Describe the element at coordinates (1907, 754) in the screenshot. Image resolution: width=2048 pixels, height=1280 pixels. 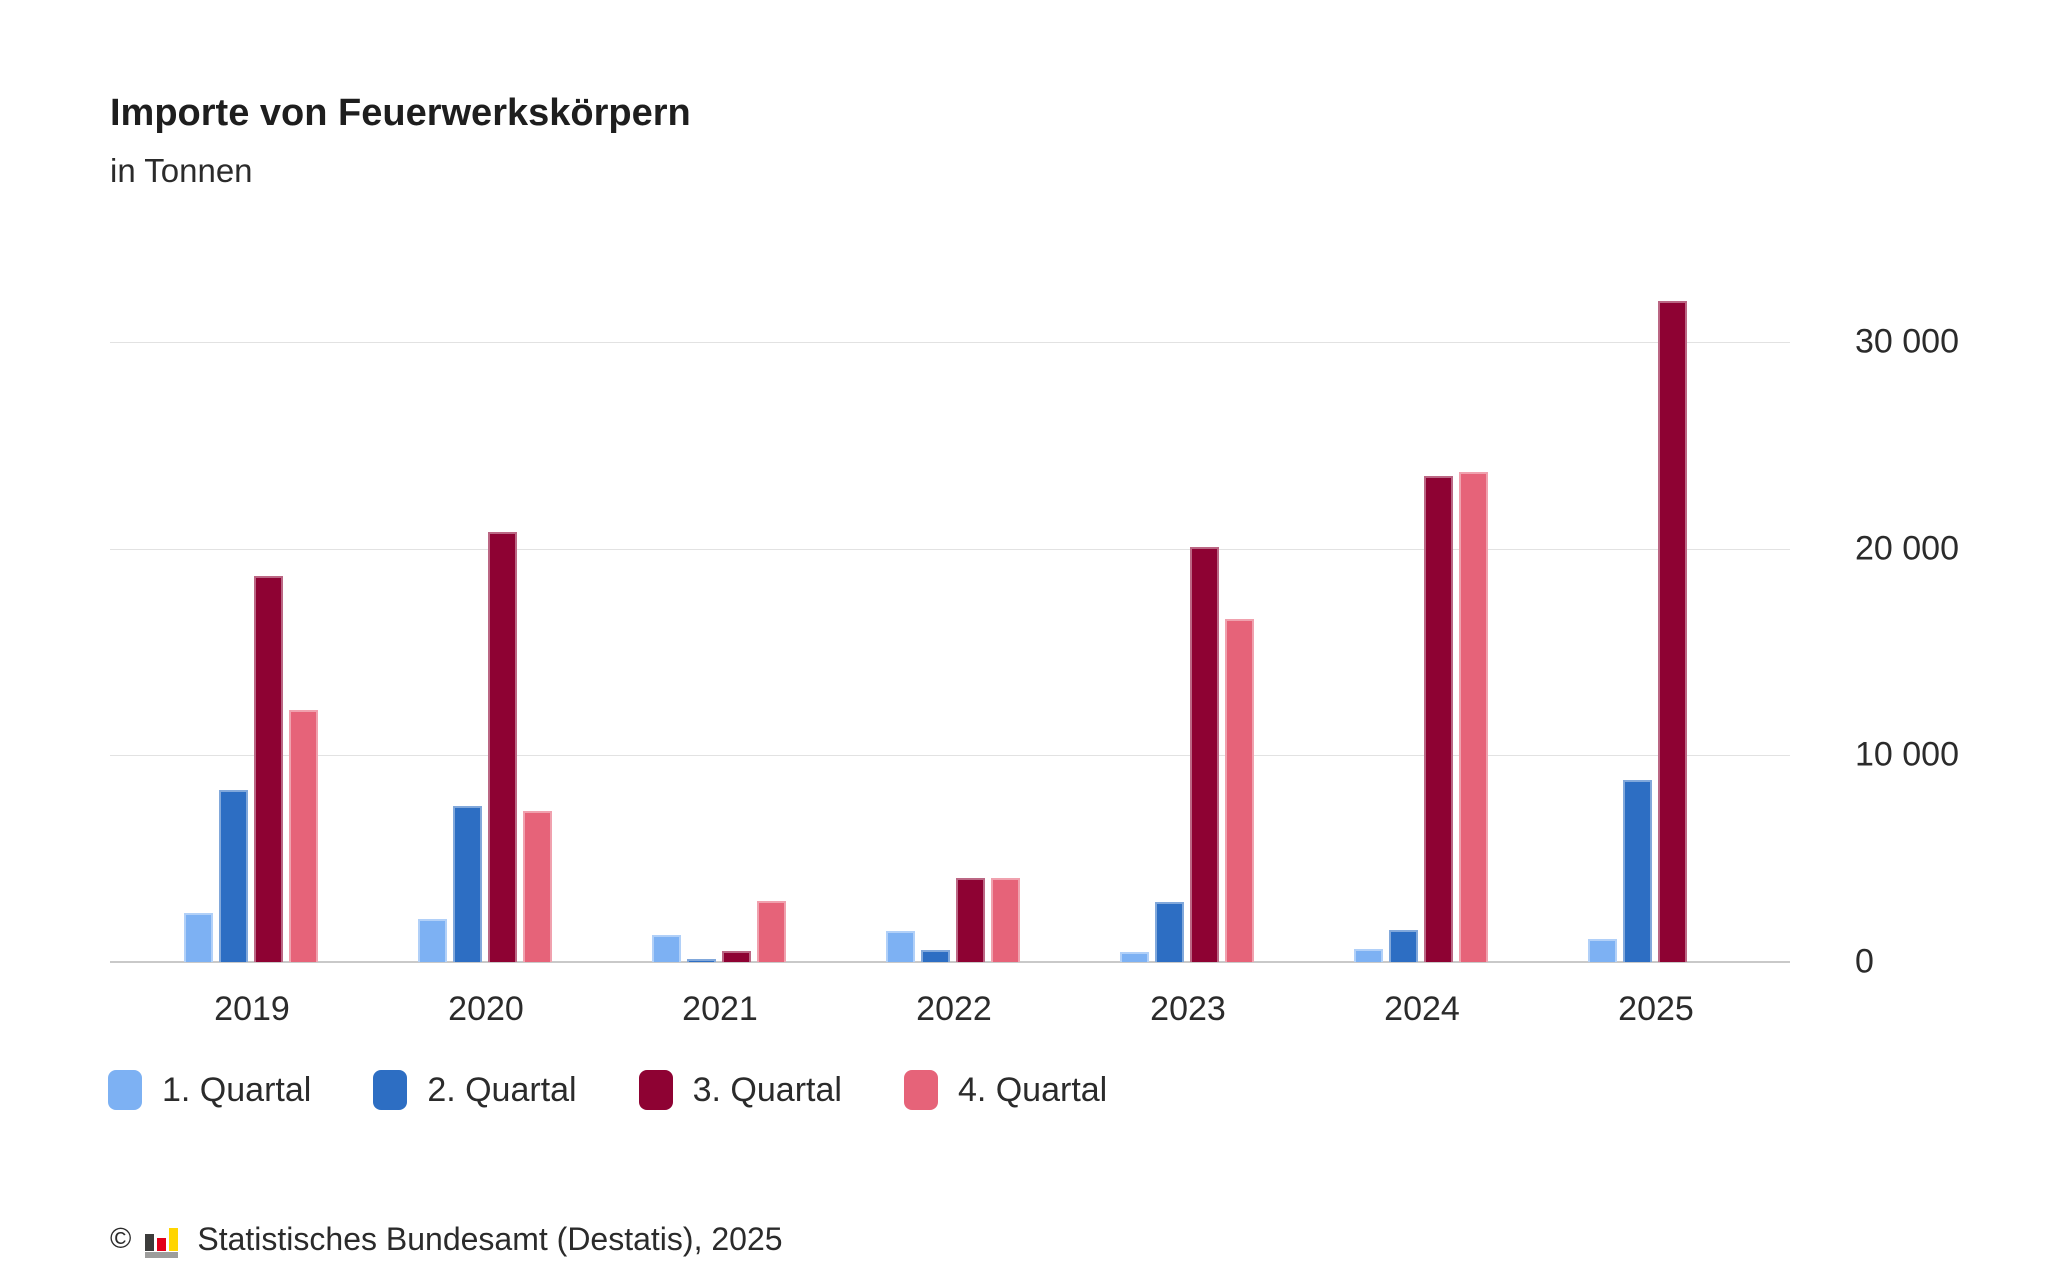
I see `y-axis-tick-10000: 10 000` at that location.